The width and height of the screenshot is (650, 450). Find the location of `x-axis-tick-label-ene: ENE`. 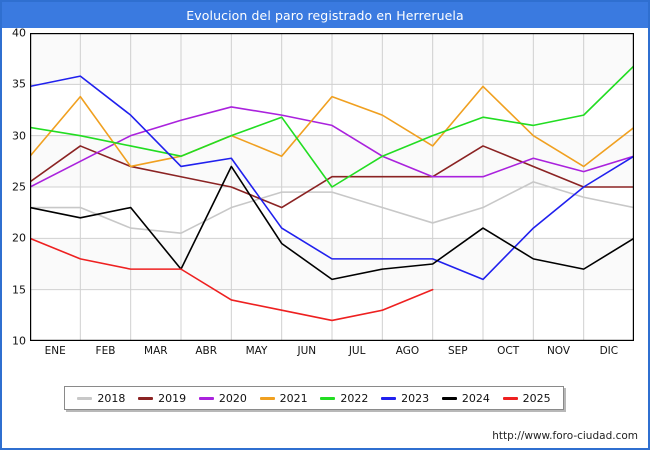

x-axis-tick-label-ene: ENE is located at coordinates (55, 351).